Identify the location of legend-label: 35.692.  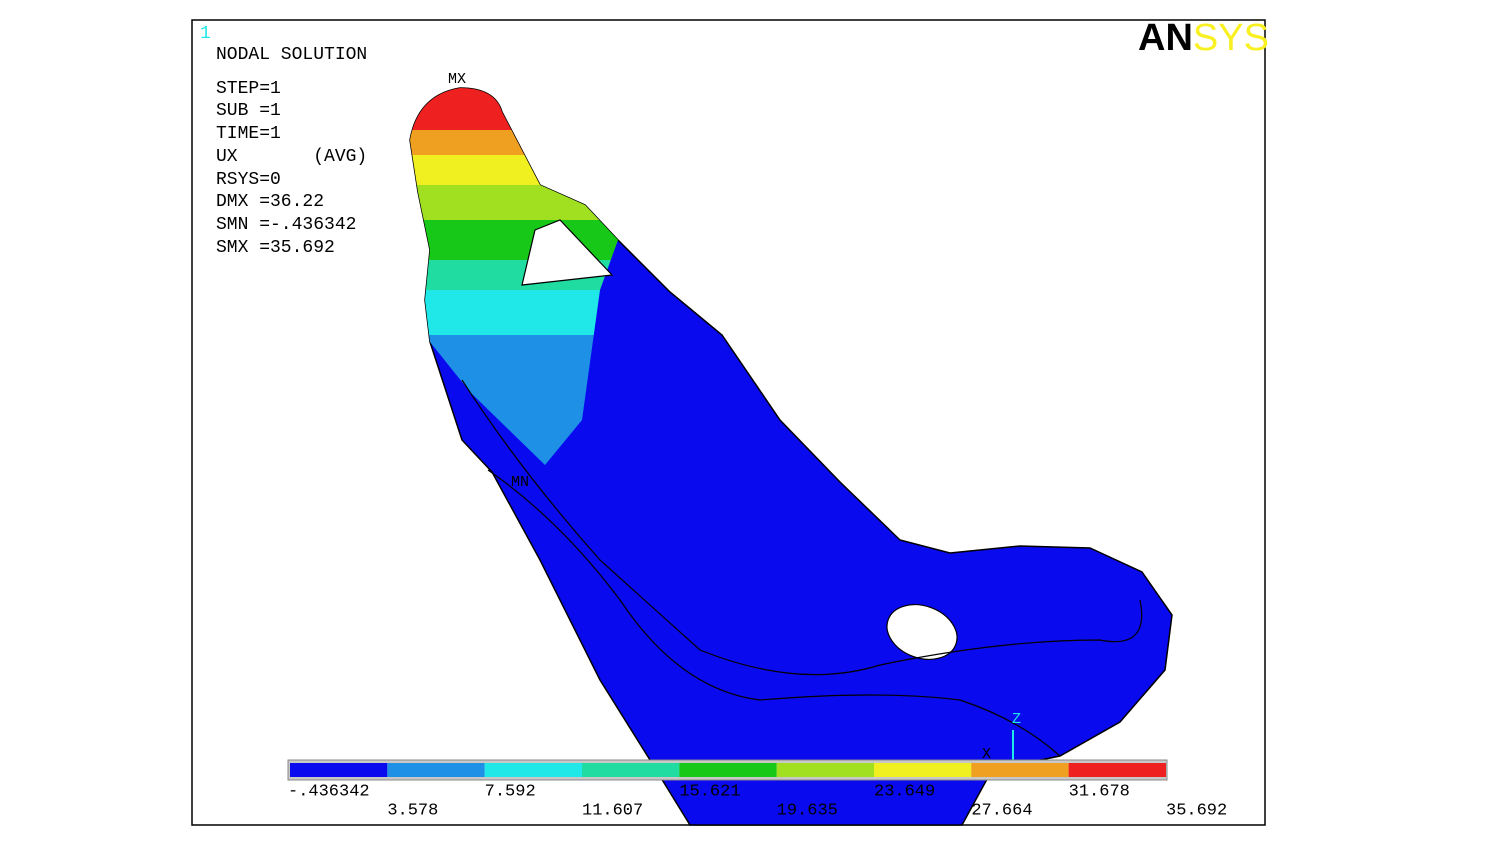
(1196, 810).